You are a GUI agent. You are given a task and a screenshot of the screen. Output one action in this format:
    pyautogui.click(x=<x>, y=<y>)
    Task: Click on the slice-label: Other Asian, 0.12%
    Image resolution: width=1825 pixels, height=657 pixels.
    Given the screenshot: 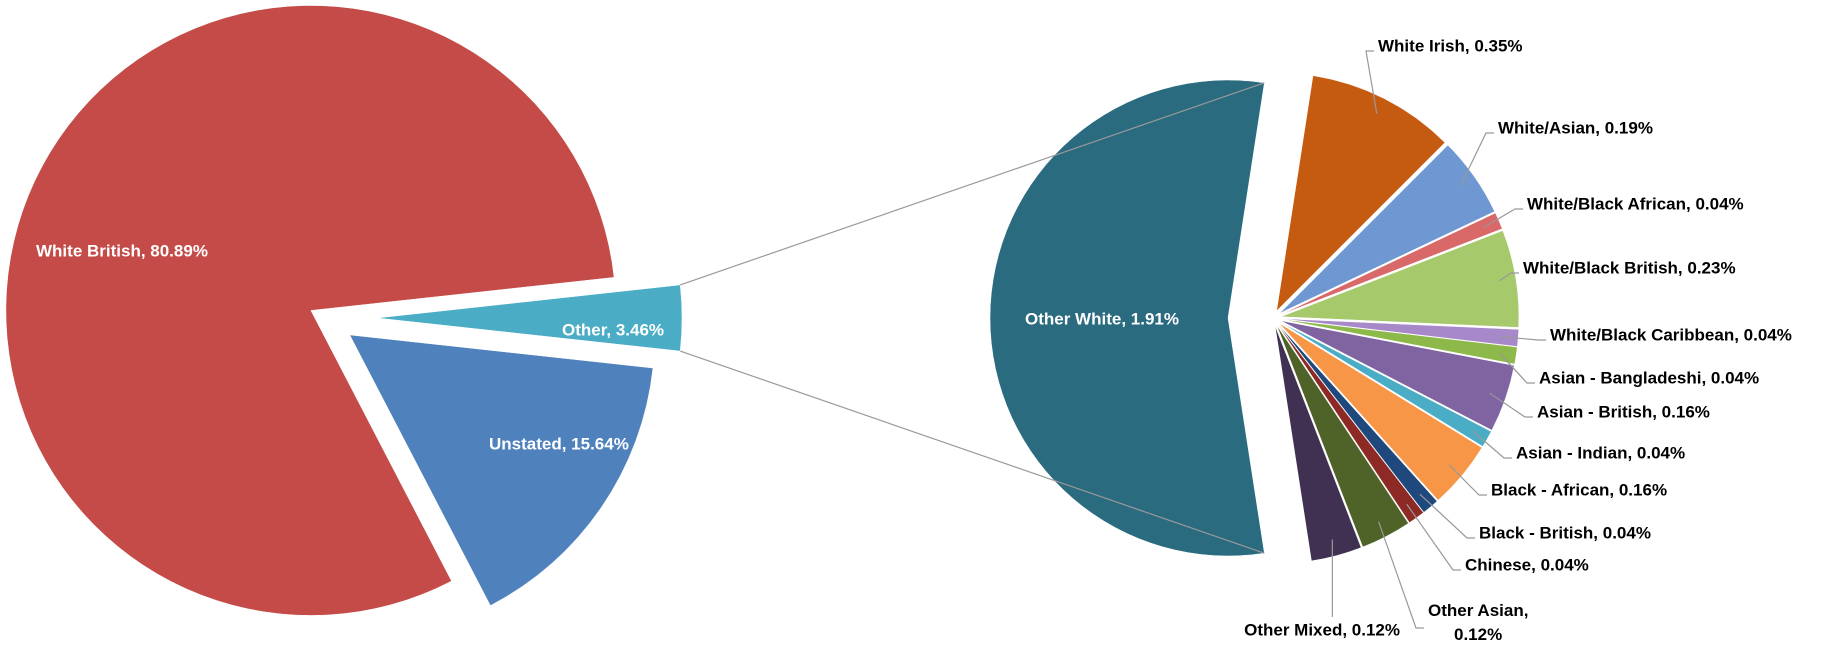 What is the action you would take?
    pyautogui.click(x=1478, y=622)
    